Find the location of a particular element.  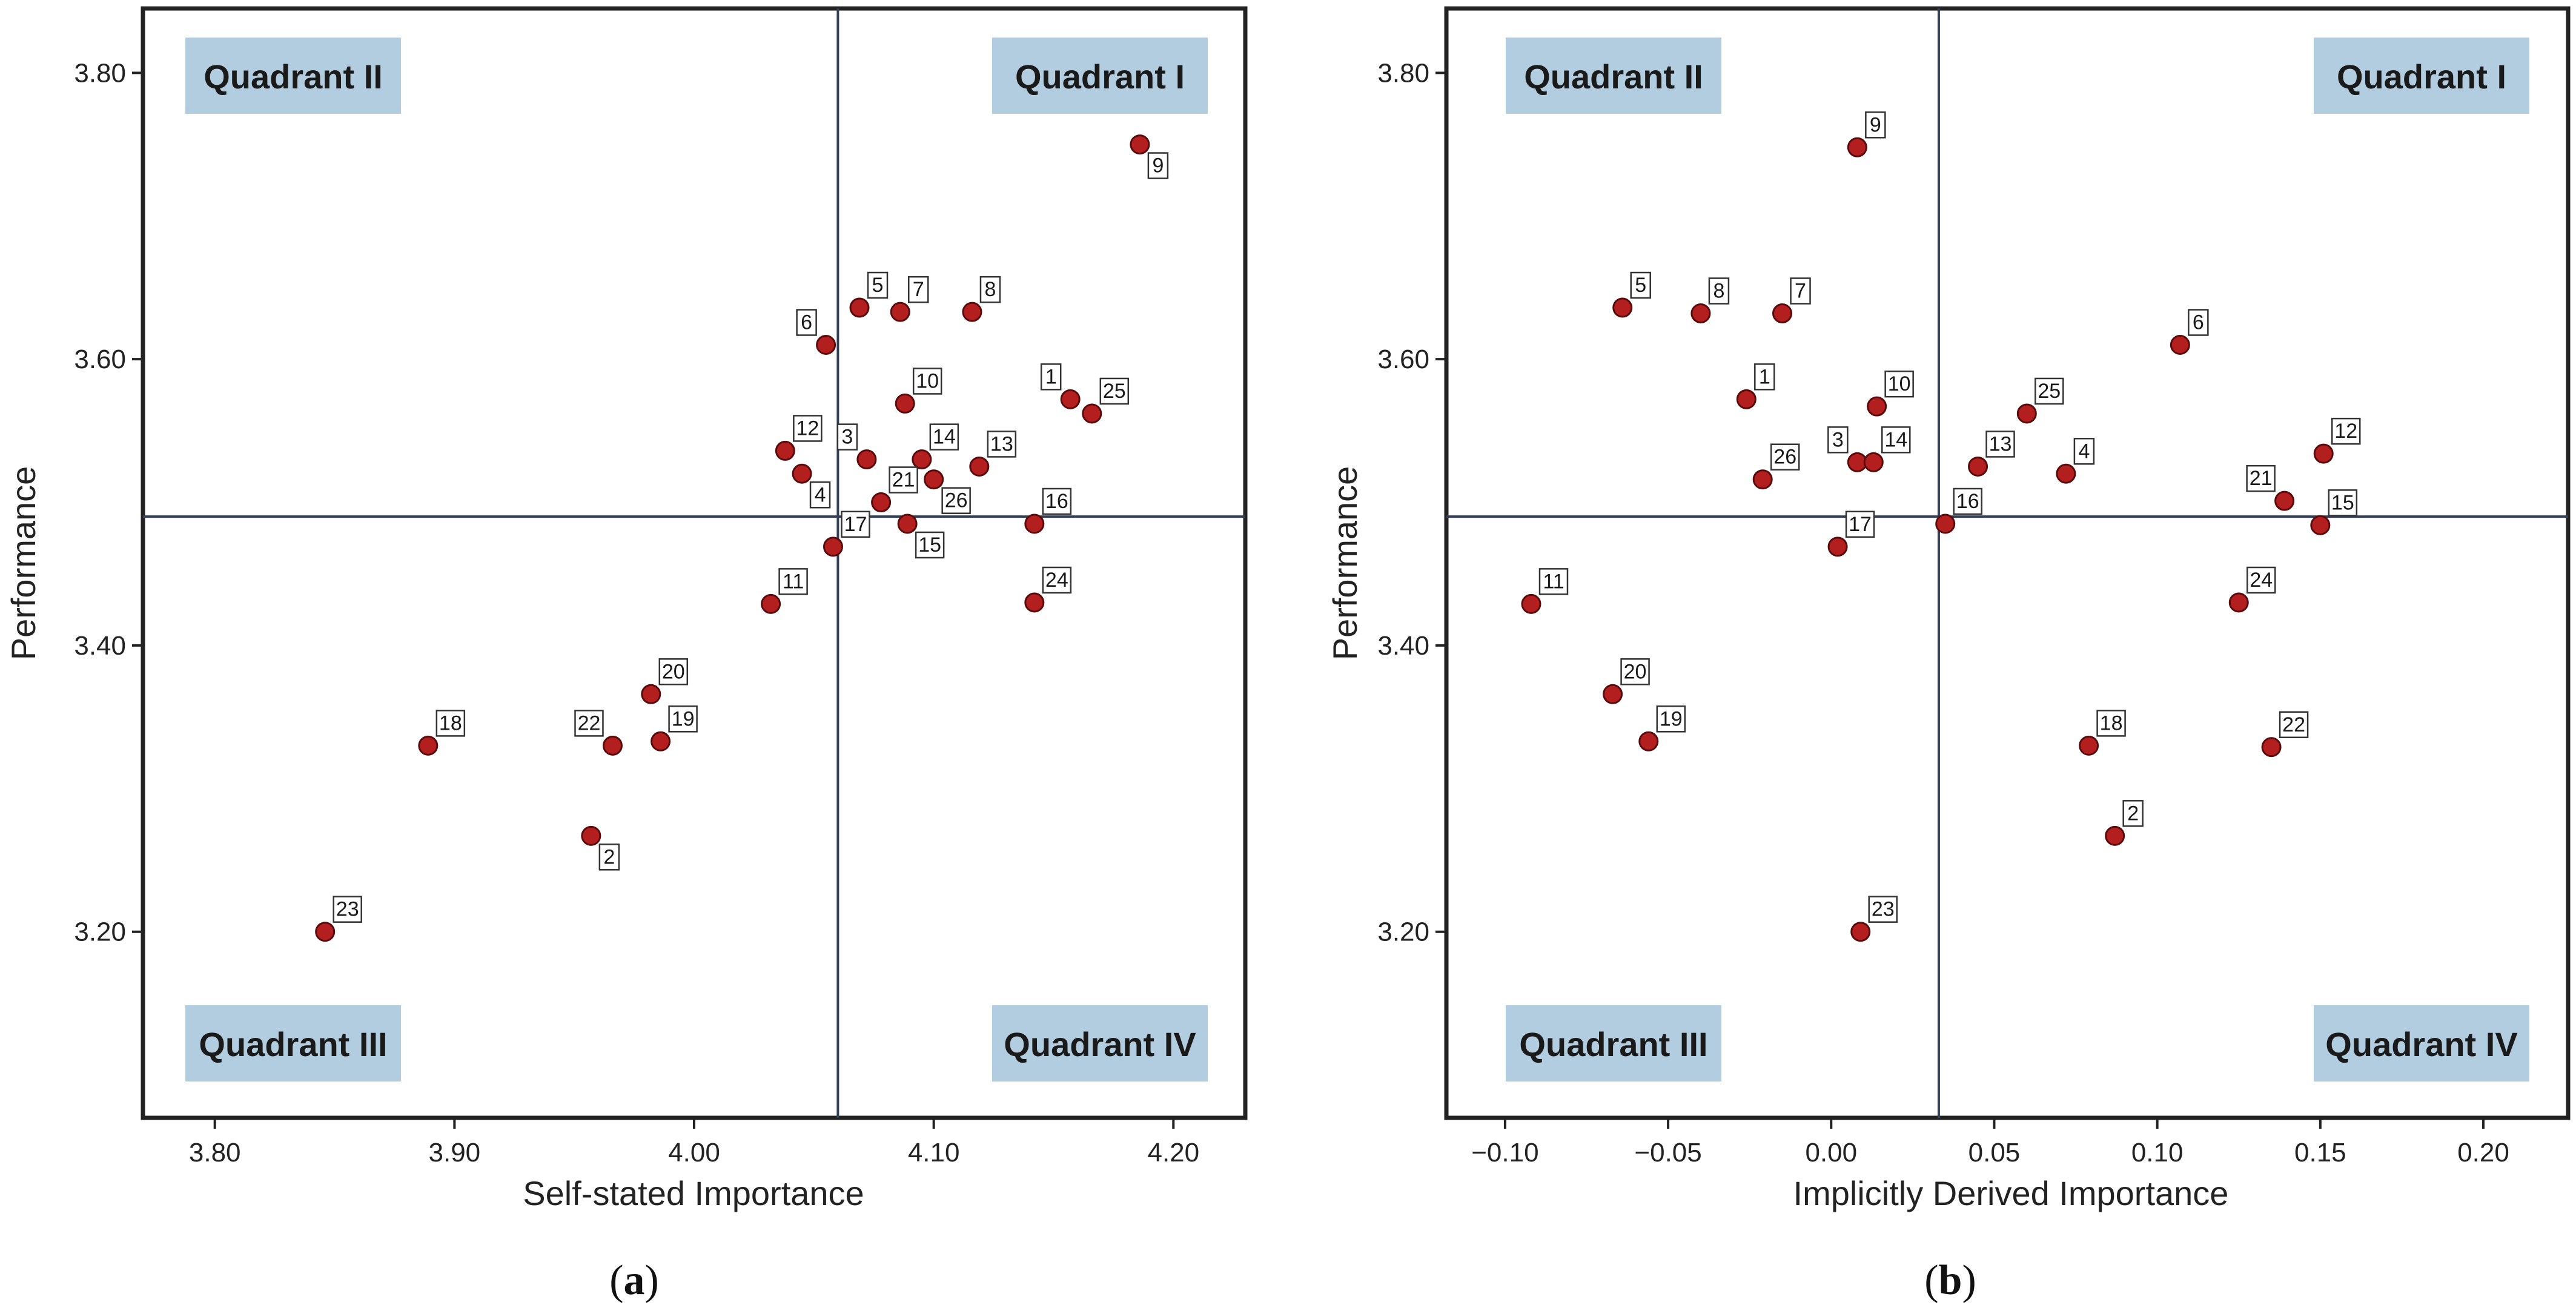

data-point: 7 is located at coordinates (1791, 300).